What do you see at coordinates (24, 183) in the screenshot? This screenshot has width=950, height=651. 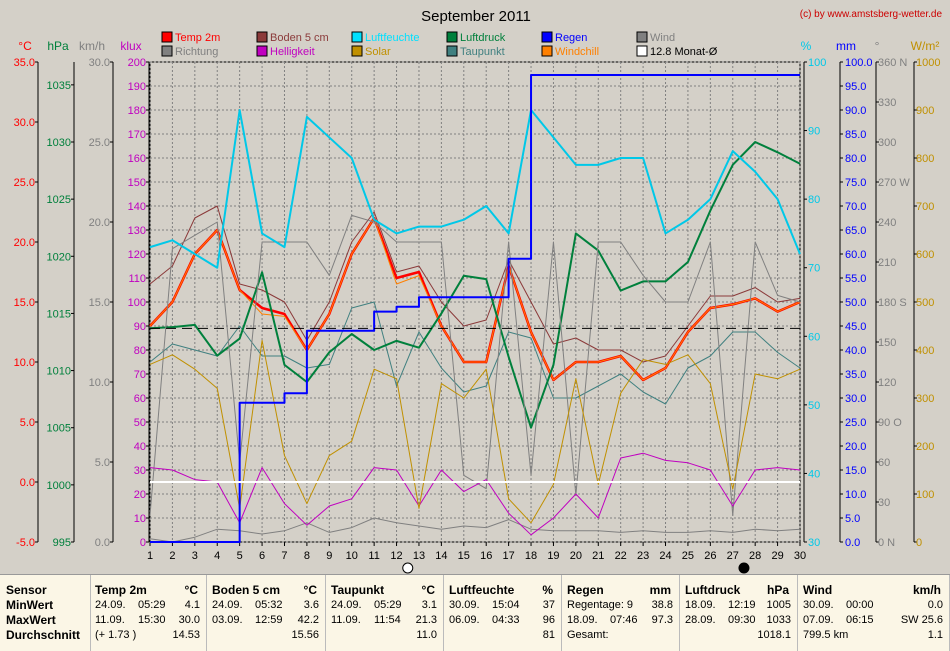 I see `tick-label-temp: 25.0` at bounding box center [24, 183].